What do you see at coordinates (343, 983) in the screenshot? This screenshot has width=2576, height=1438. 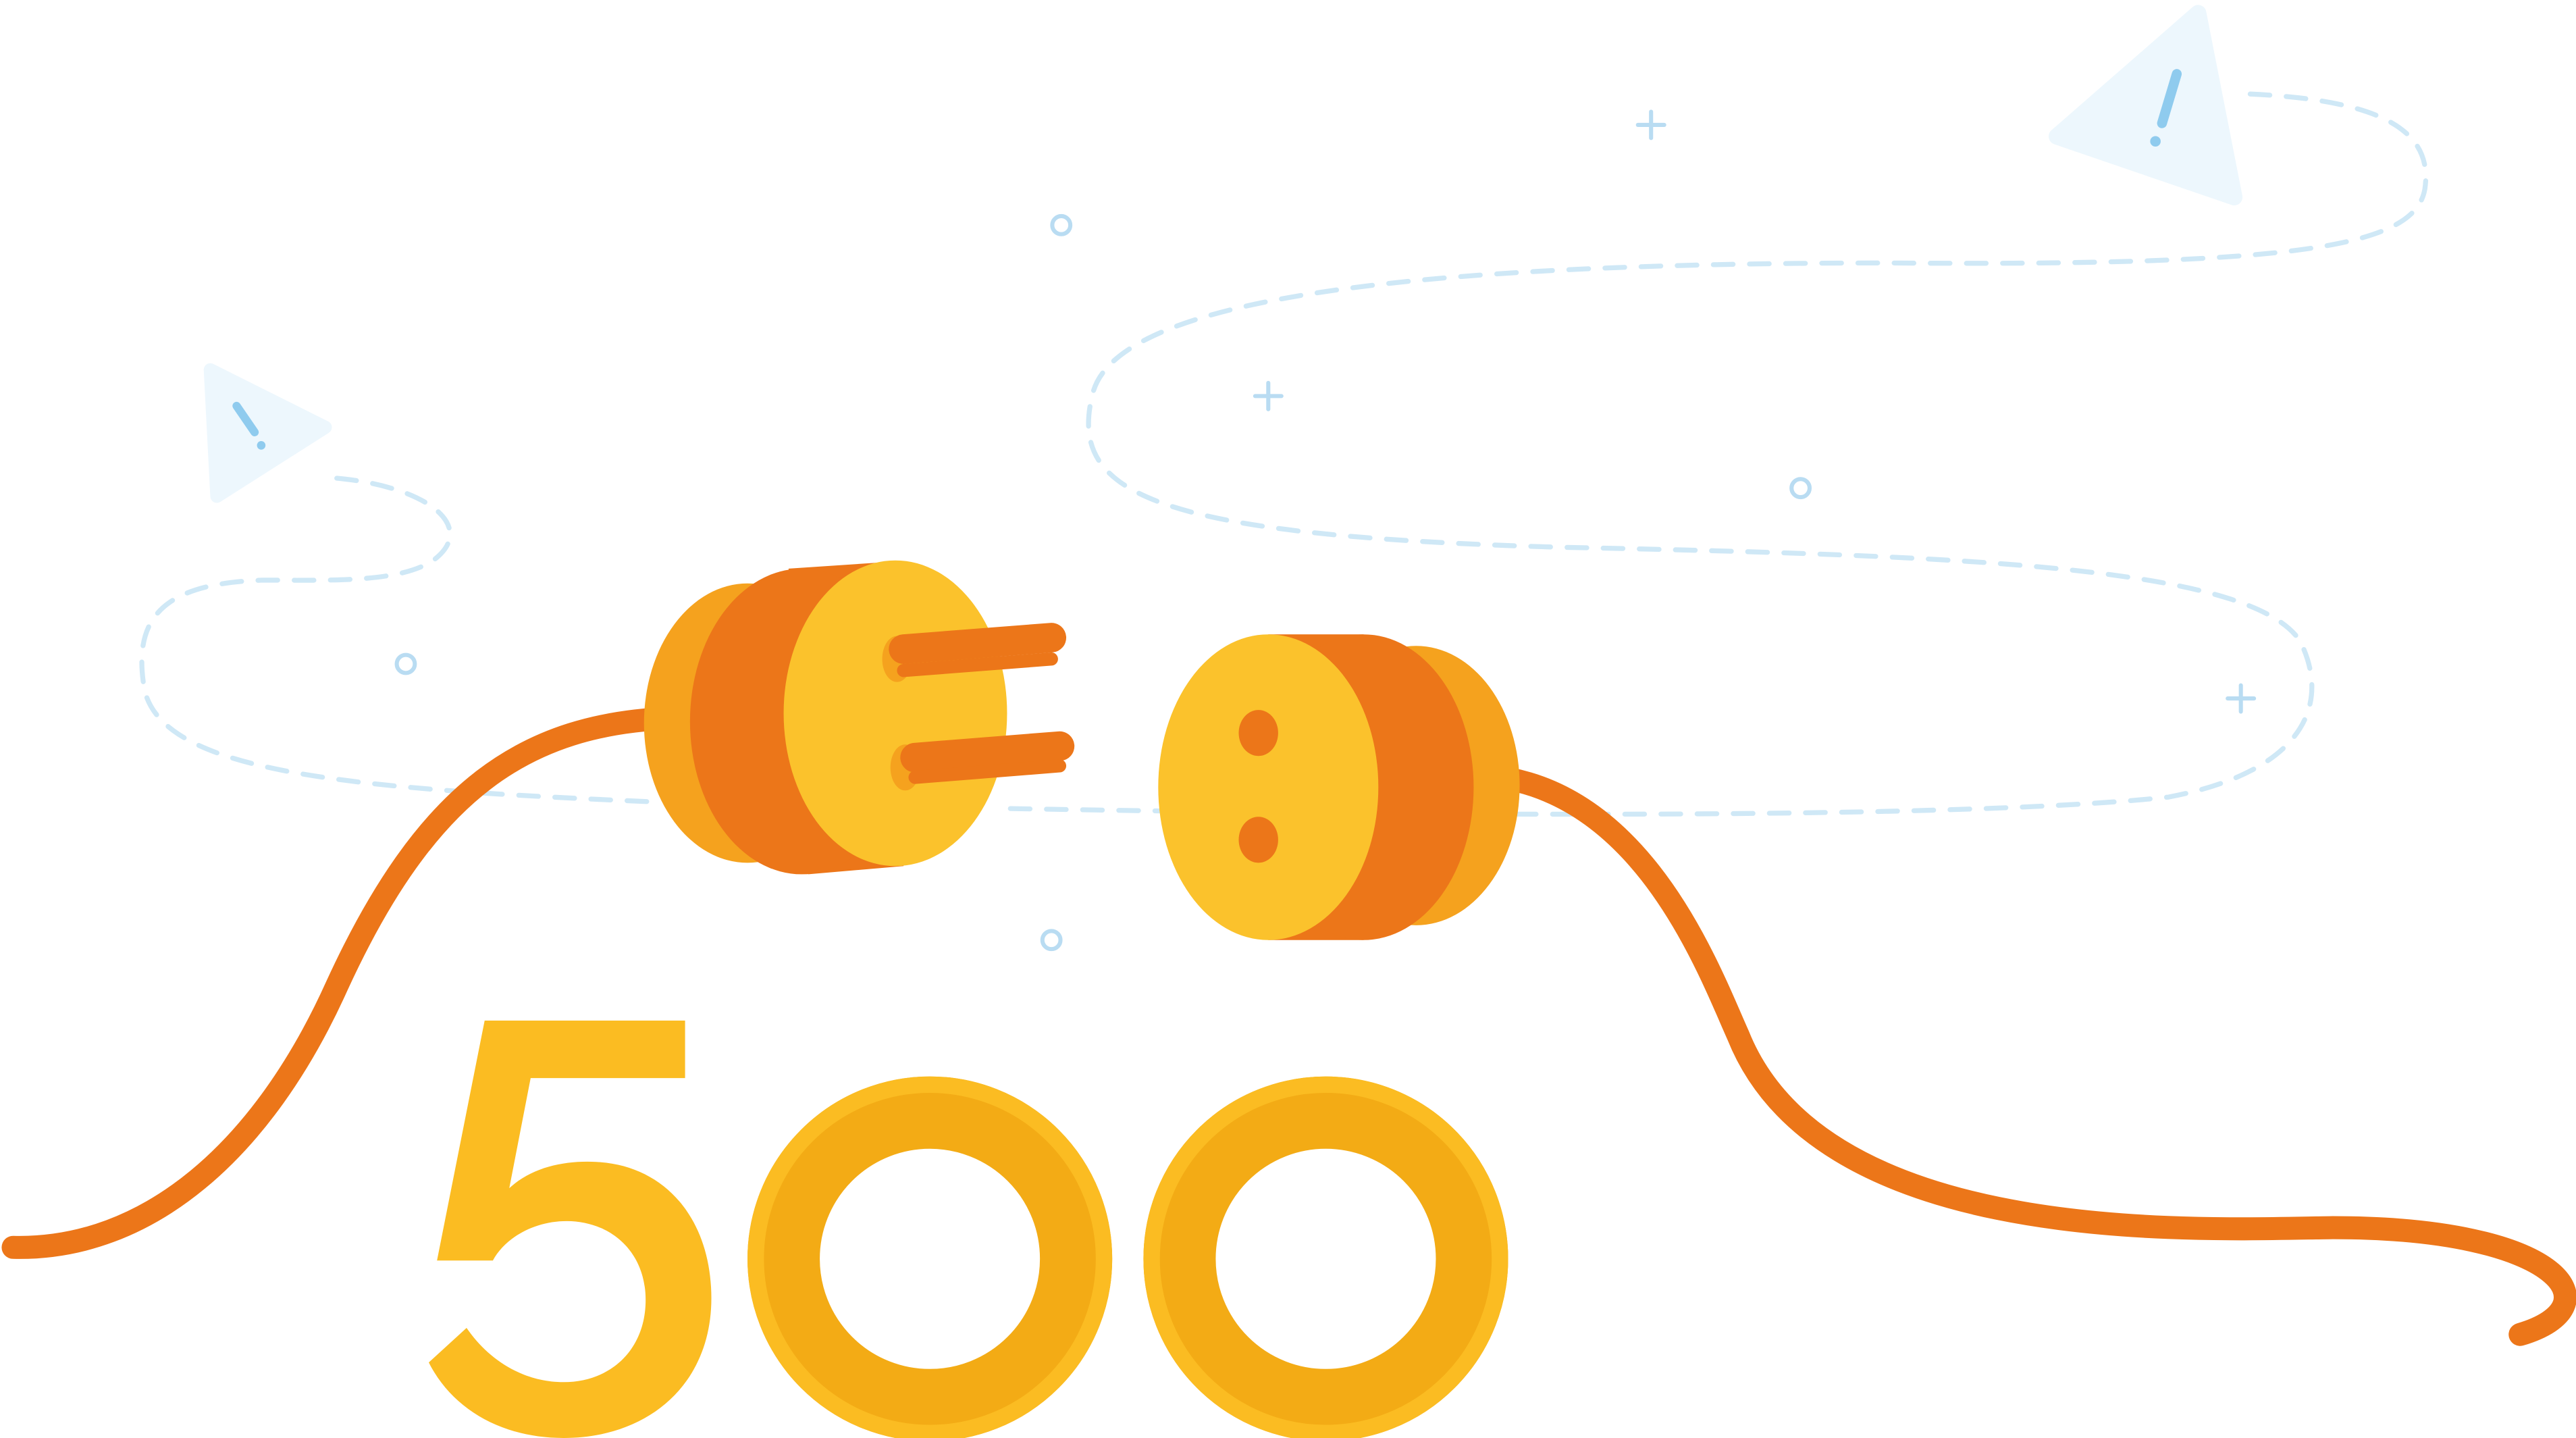 I see `left-cord` at bounding box center [343, 983].